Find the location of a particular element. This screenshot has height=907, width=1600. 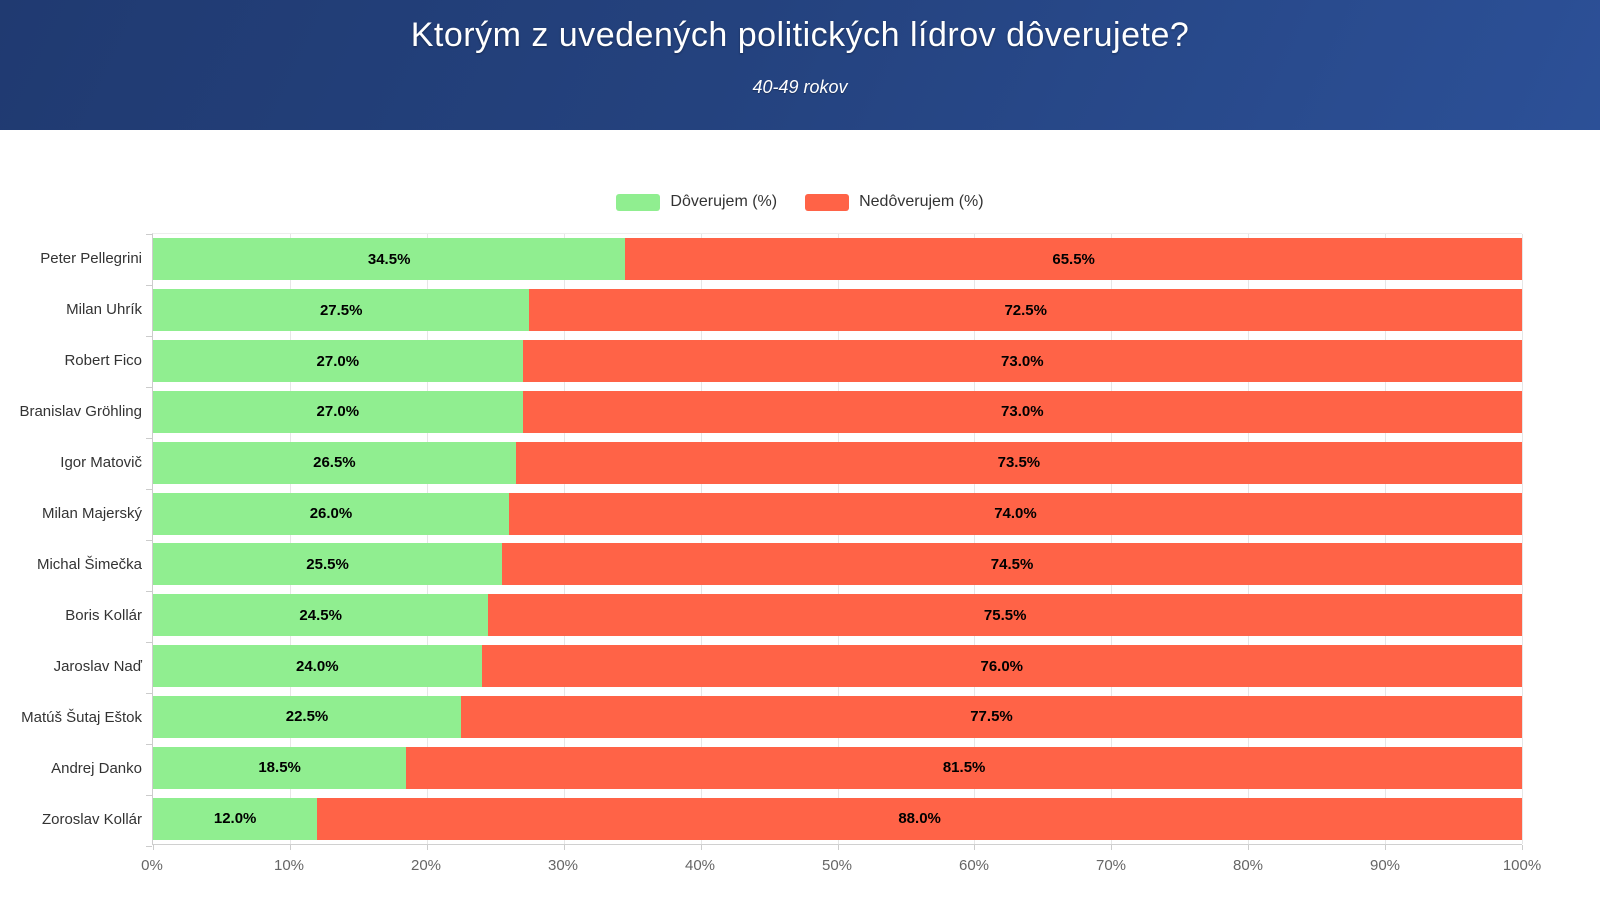

bar-value-label: 73.5% is located at coordinates (1019, 463).